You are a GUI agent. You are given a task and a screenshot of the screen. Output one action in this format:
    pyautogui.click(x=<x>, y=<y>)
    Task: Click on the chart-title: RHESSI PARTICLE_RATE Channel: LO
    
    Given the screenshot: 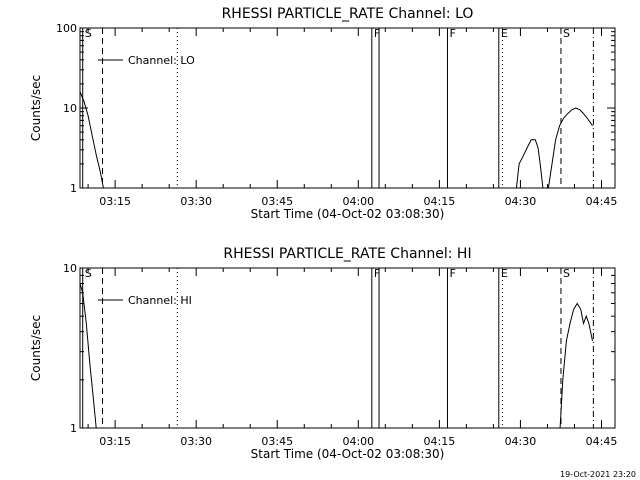 What is the action you would take?
    pyautogui.click(x=348, y=14)
    